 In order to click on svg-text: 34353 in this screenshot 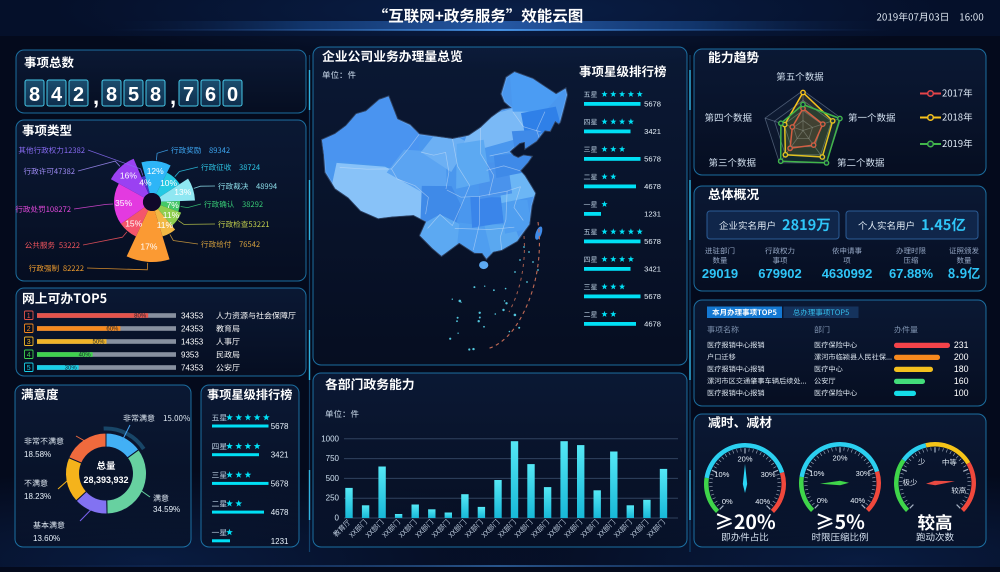, I will do `click(192, 316)`.